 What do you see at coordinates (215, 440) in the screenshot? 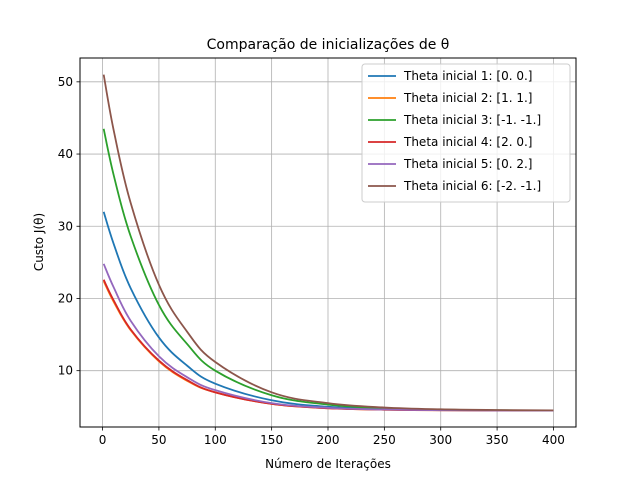
I see `x-tick-label: 100` at bounding box center [215, 440].